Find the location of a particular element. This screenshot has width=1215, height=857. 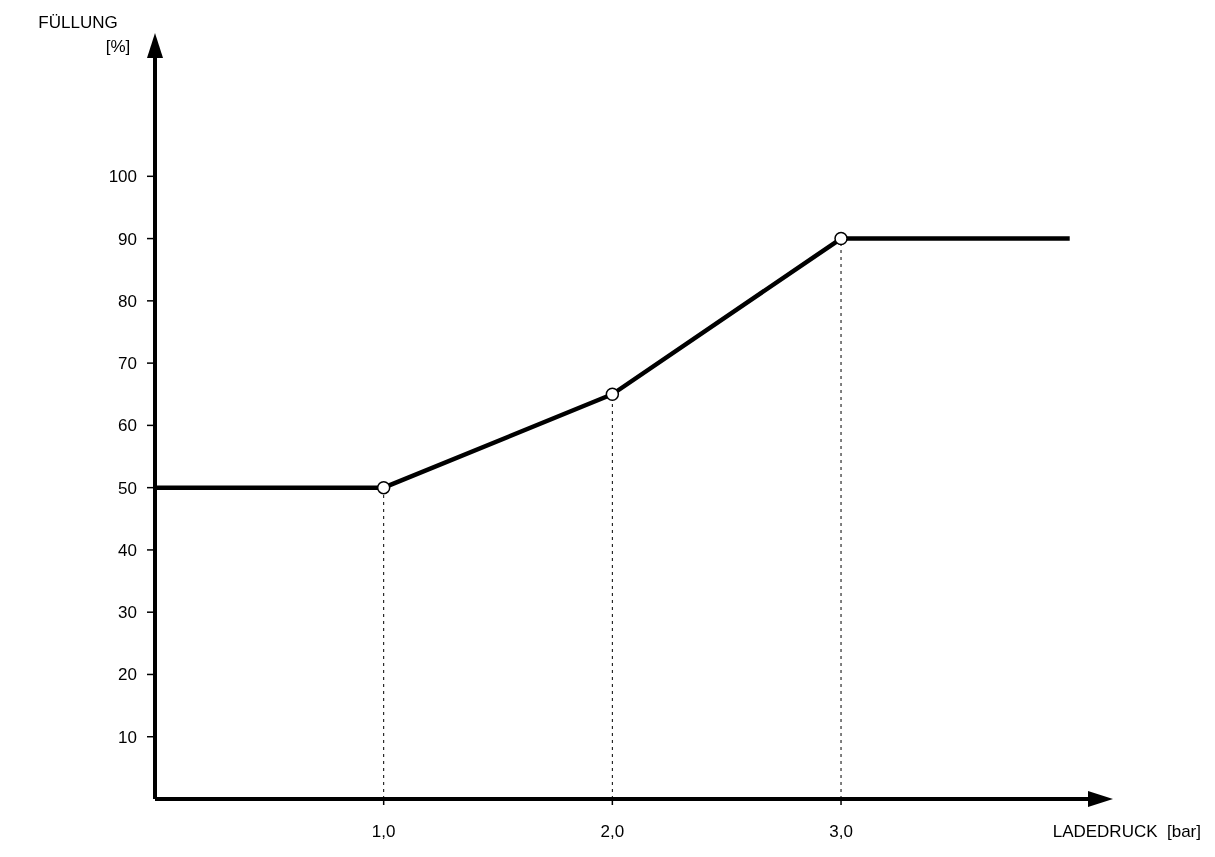

y-tick-label: 30 is located at coordinates (127, 613).